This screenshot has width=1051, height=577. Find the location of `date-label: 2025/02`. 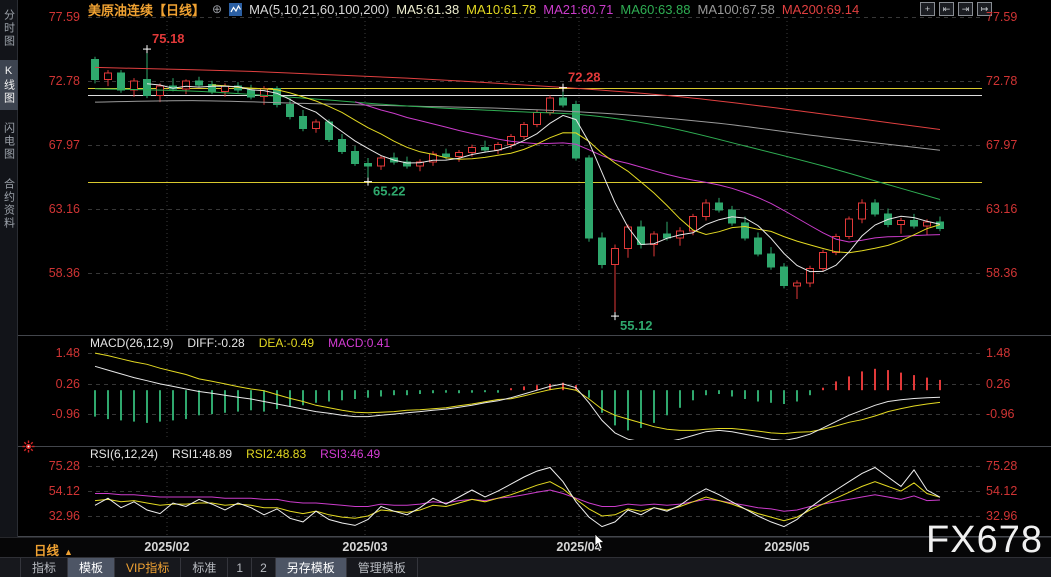

date-label: 2025/02 is located at coordinates (167, 547).